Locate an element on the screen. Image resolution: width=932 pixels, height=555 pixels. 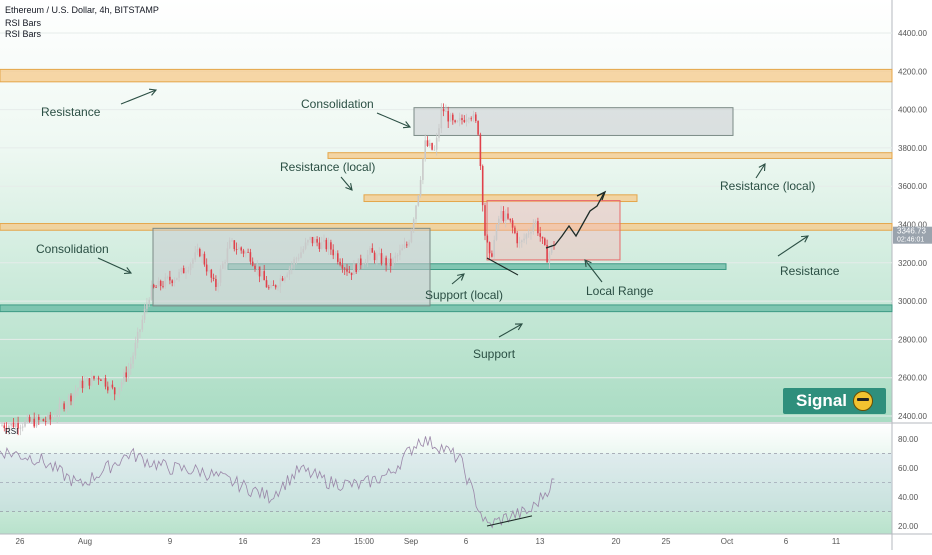
annotation-arrow is located at coordinates (510, 330).